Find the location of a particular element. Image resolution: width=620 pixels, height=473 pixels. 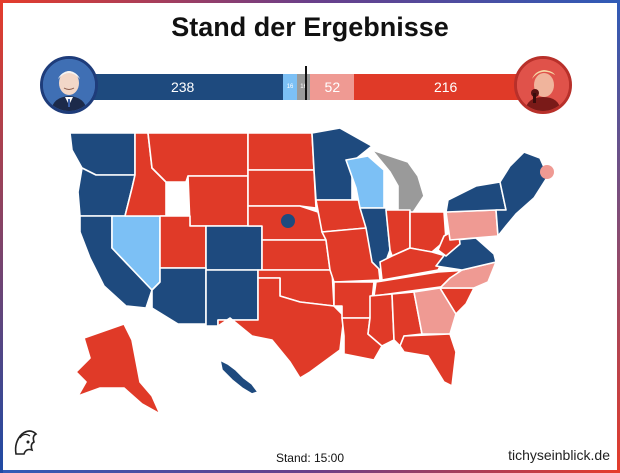

frame-left is located at coordinates (1, 236).